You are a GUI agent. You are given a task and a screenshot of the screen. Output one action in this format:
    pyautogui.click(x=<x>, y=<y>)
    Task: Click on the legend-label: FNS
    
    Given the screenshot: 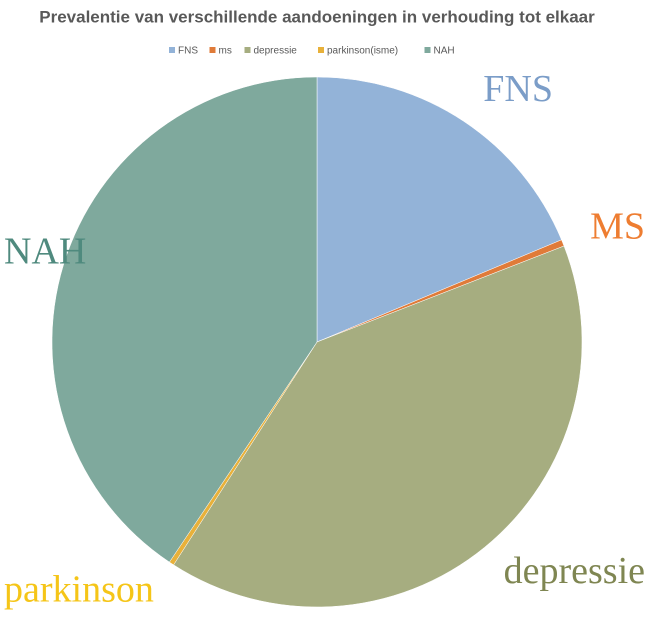 What is the action you would take?
    pyautogui.click(x=188, y=51)
    